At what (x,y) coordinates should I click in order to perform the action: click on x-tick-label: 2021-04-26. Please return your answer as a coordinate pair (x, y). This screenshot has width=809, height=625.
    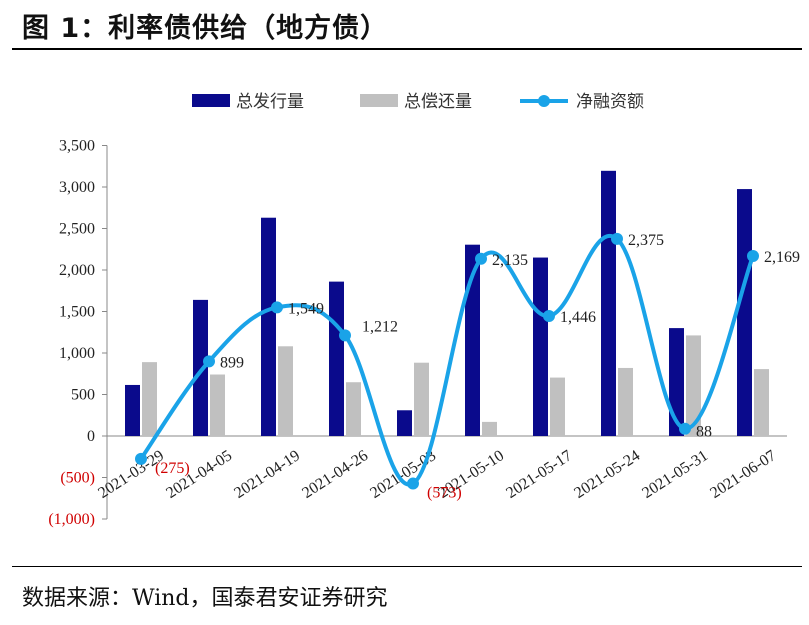
    Looking at the image, I should click on (335, 474).